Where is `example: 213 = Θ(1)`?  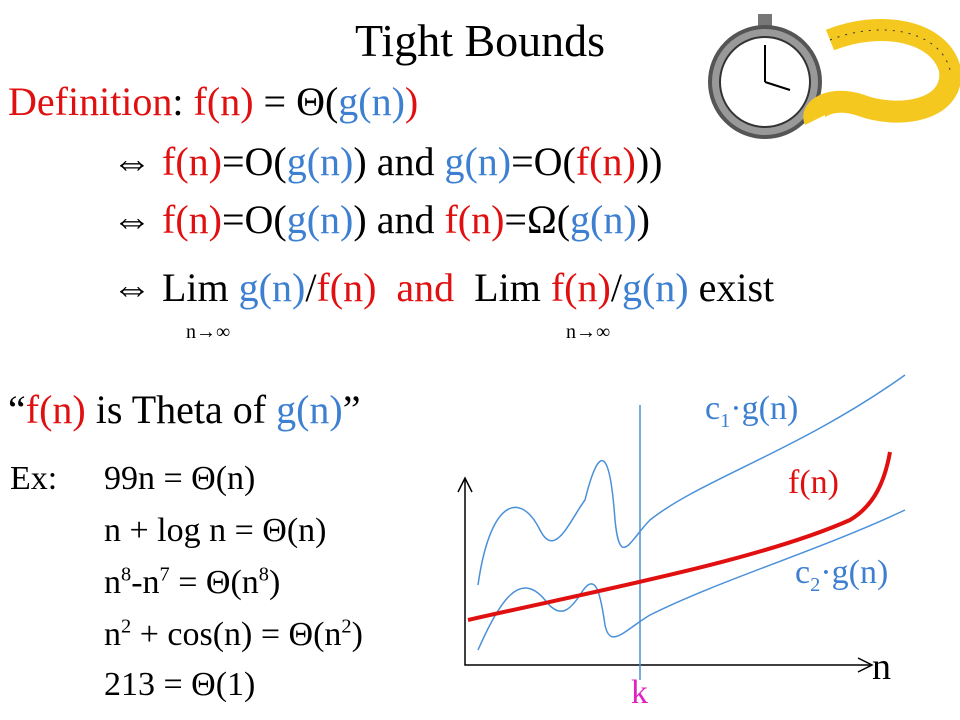 example: 213 = Θ(1) is located at coordinates (179, 685).